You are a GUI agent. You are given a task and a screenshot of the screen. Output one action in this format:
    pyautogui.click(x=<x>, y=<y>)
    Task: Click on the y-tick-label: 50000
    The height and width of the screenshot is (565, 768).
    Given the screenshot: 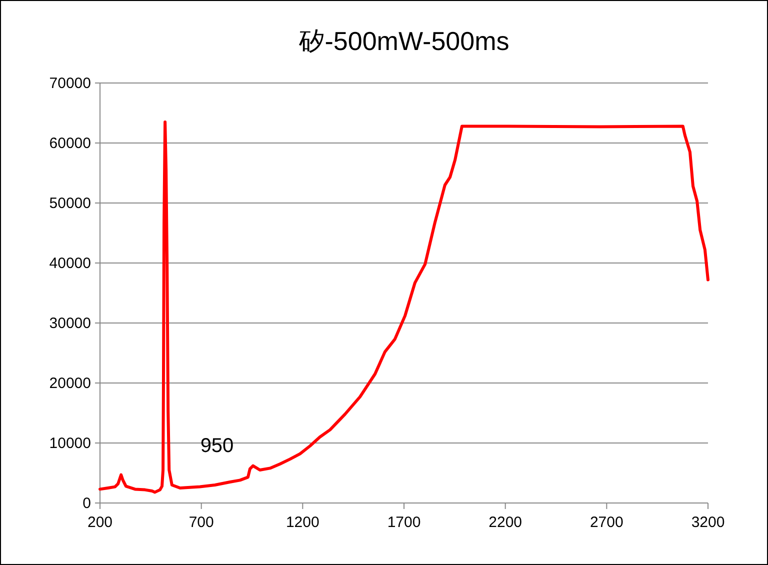 What is the action you would take?
    pyautogui.click(x=70, y=203)
    